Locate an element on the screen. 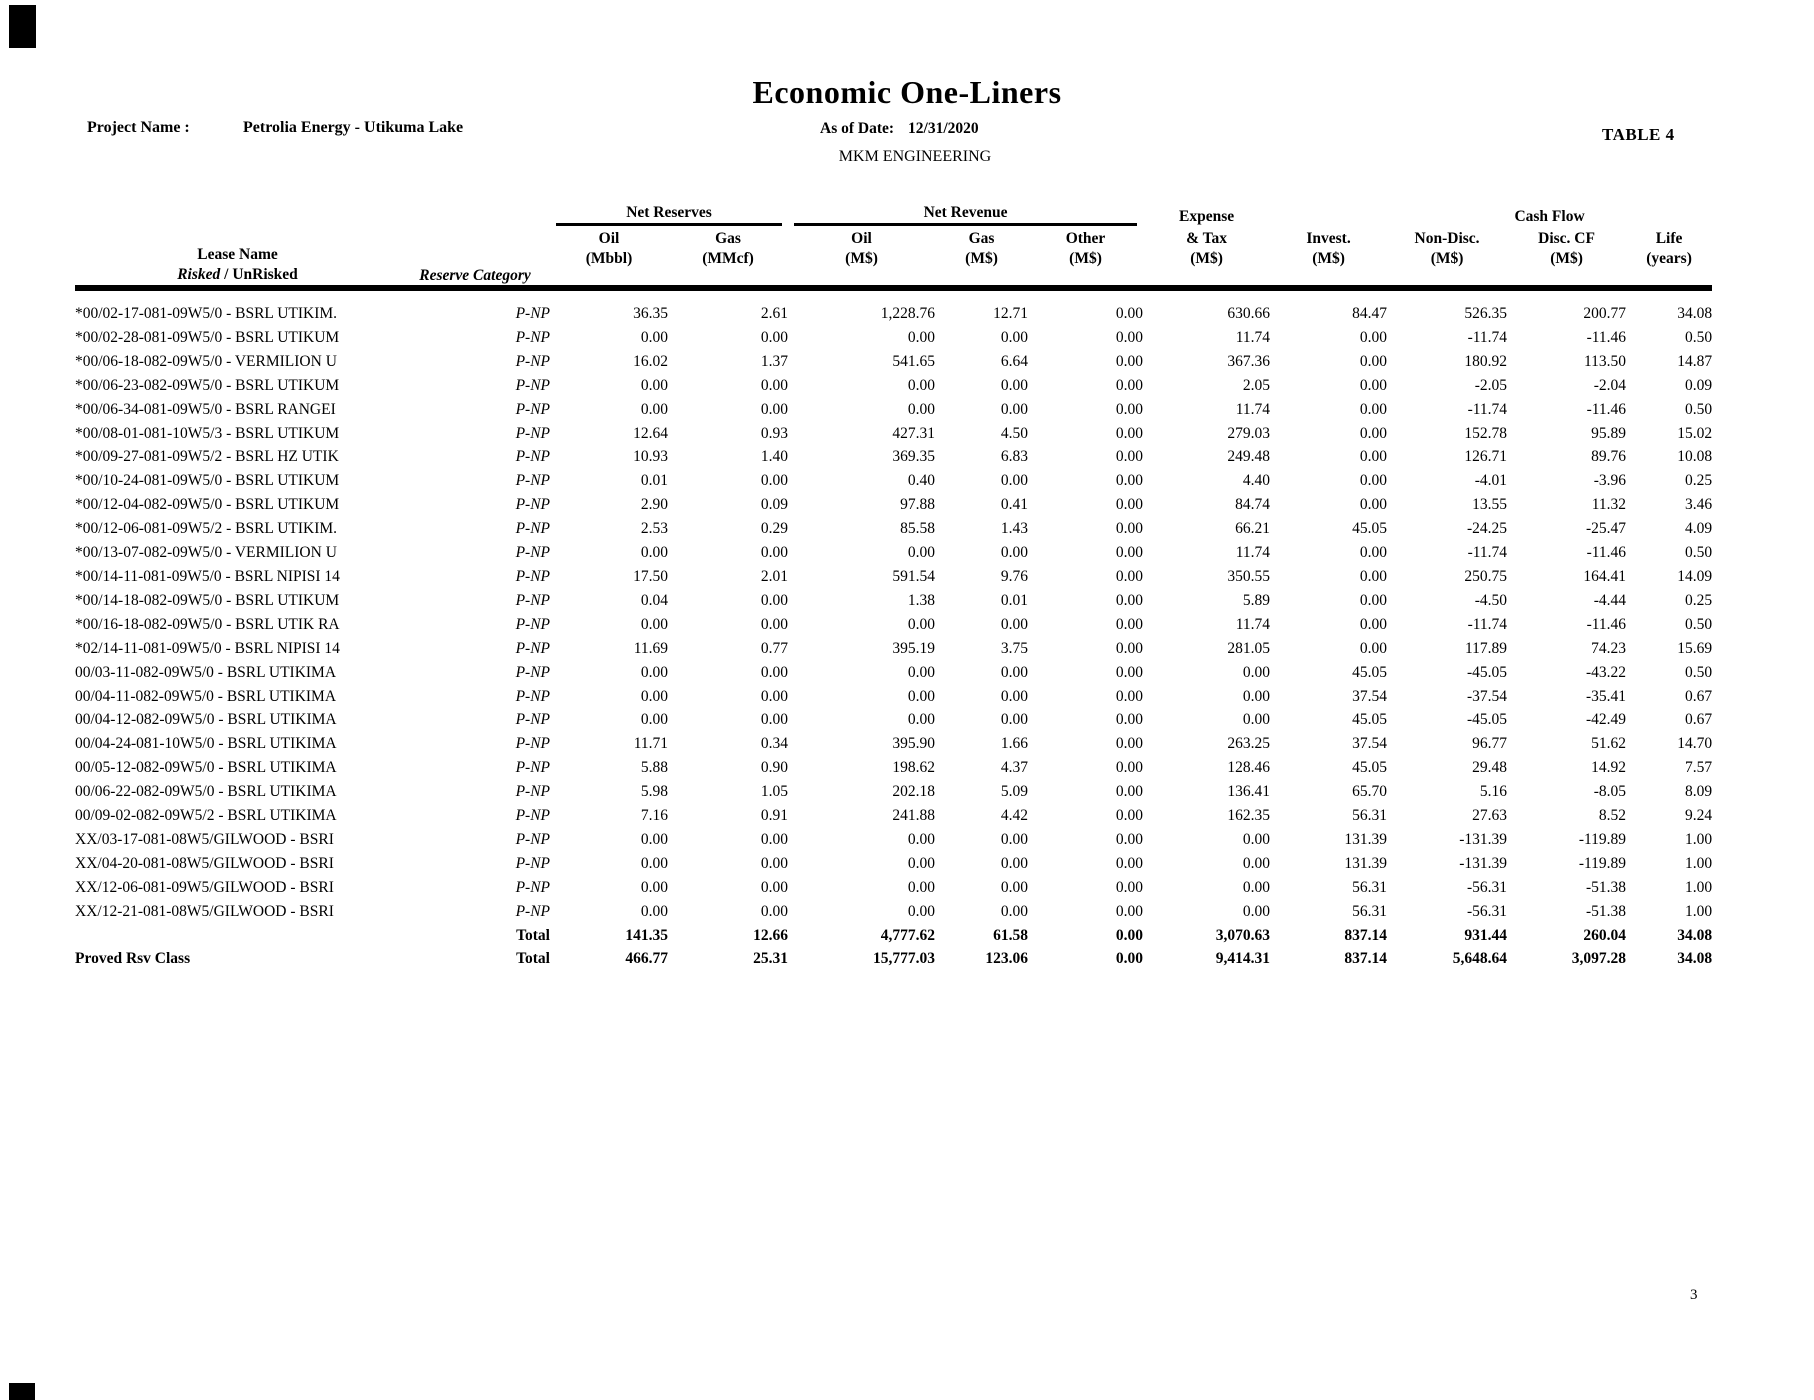  value-cell: -2.05 is located at coordinates (1491, 385).